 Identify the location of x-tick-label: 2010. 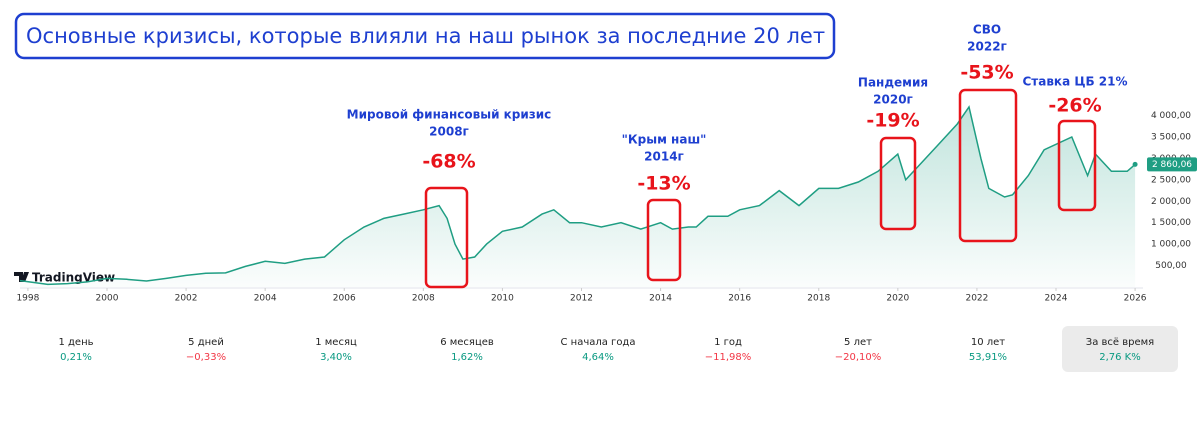
(502, 299).